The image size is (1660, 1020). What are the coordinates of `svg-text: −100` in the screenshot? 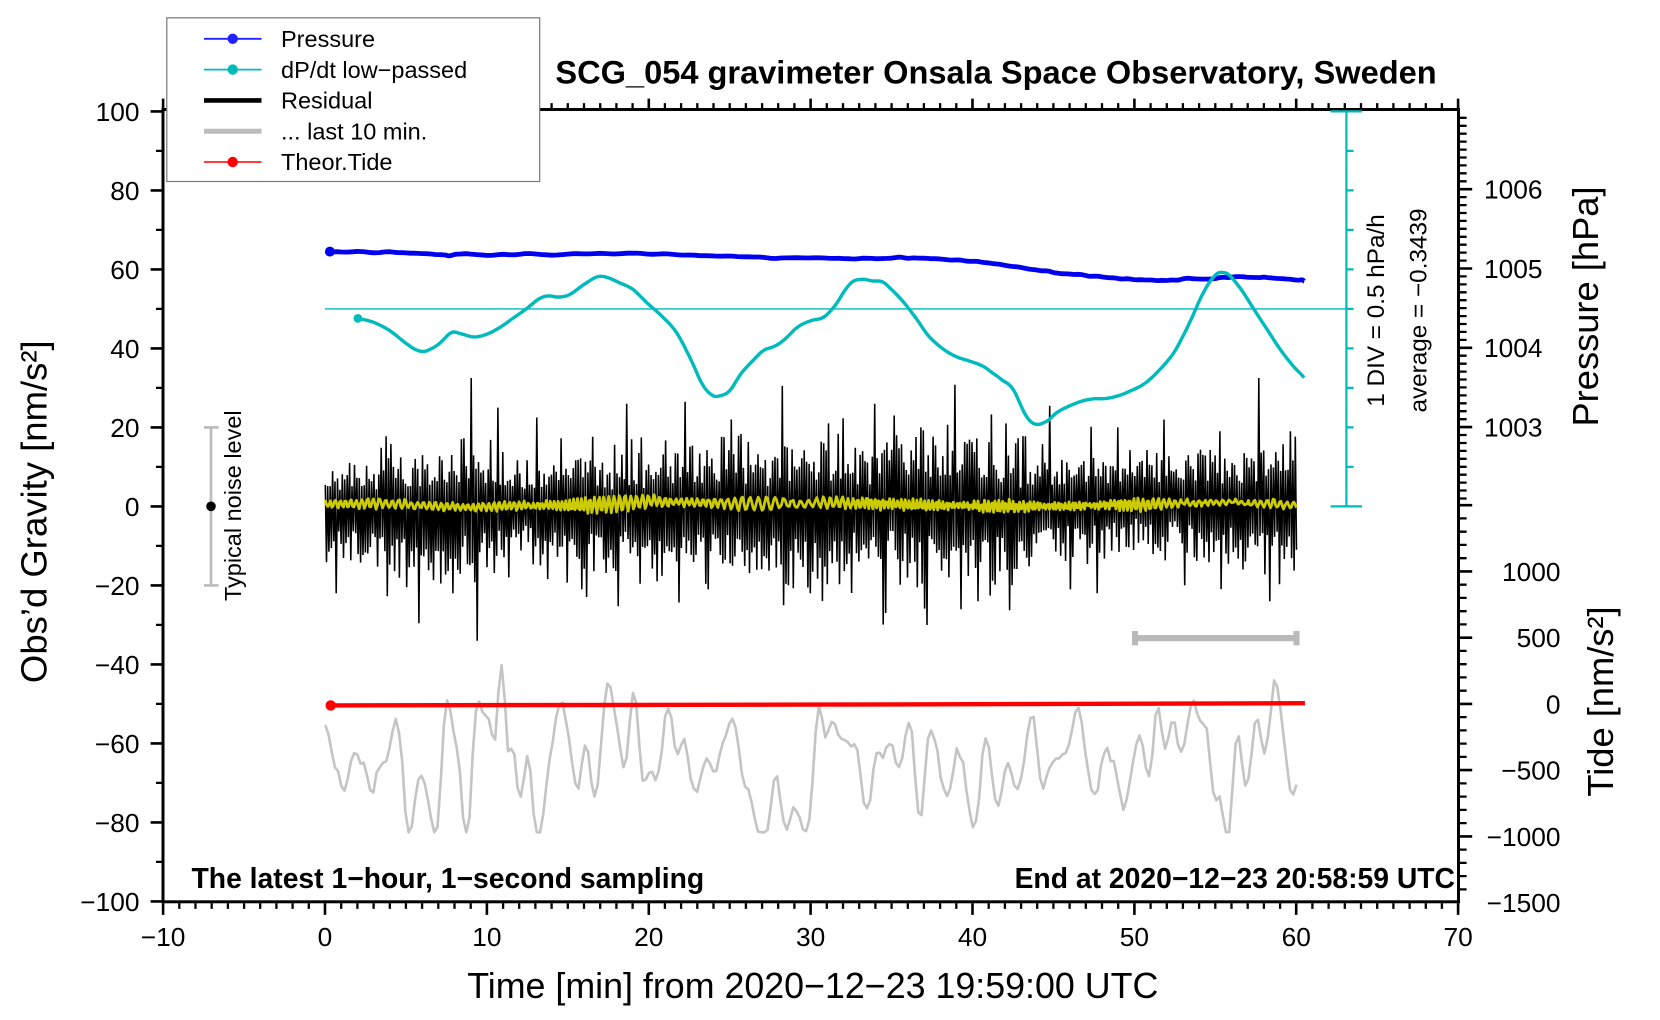 It's located at (109, 902).